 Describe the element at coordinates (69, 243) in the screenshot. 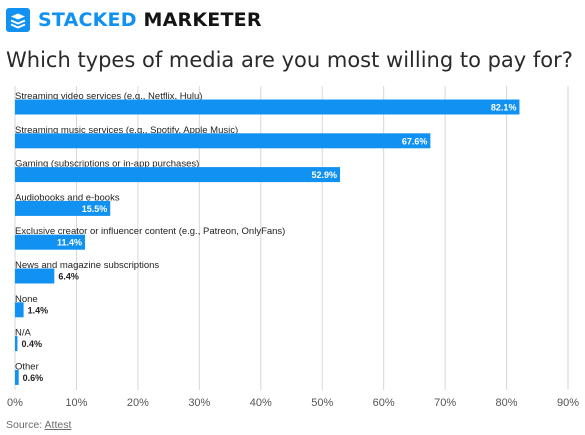

I see `data-label: 11.4%` at that location.